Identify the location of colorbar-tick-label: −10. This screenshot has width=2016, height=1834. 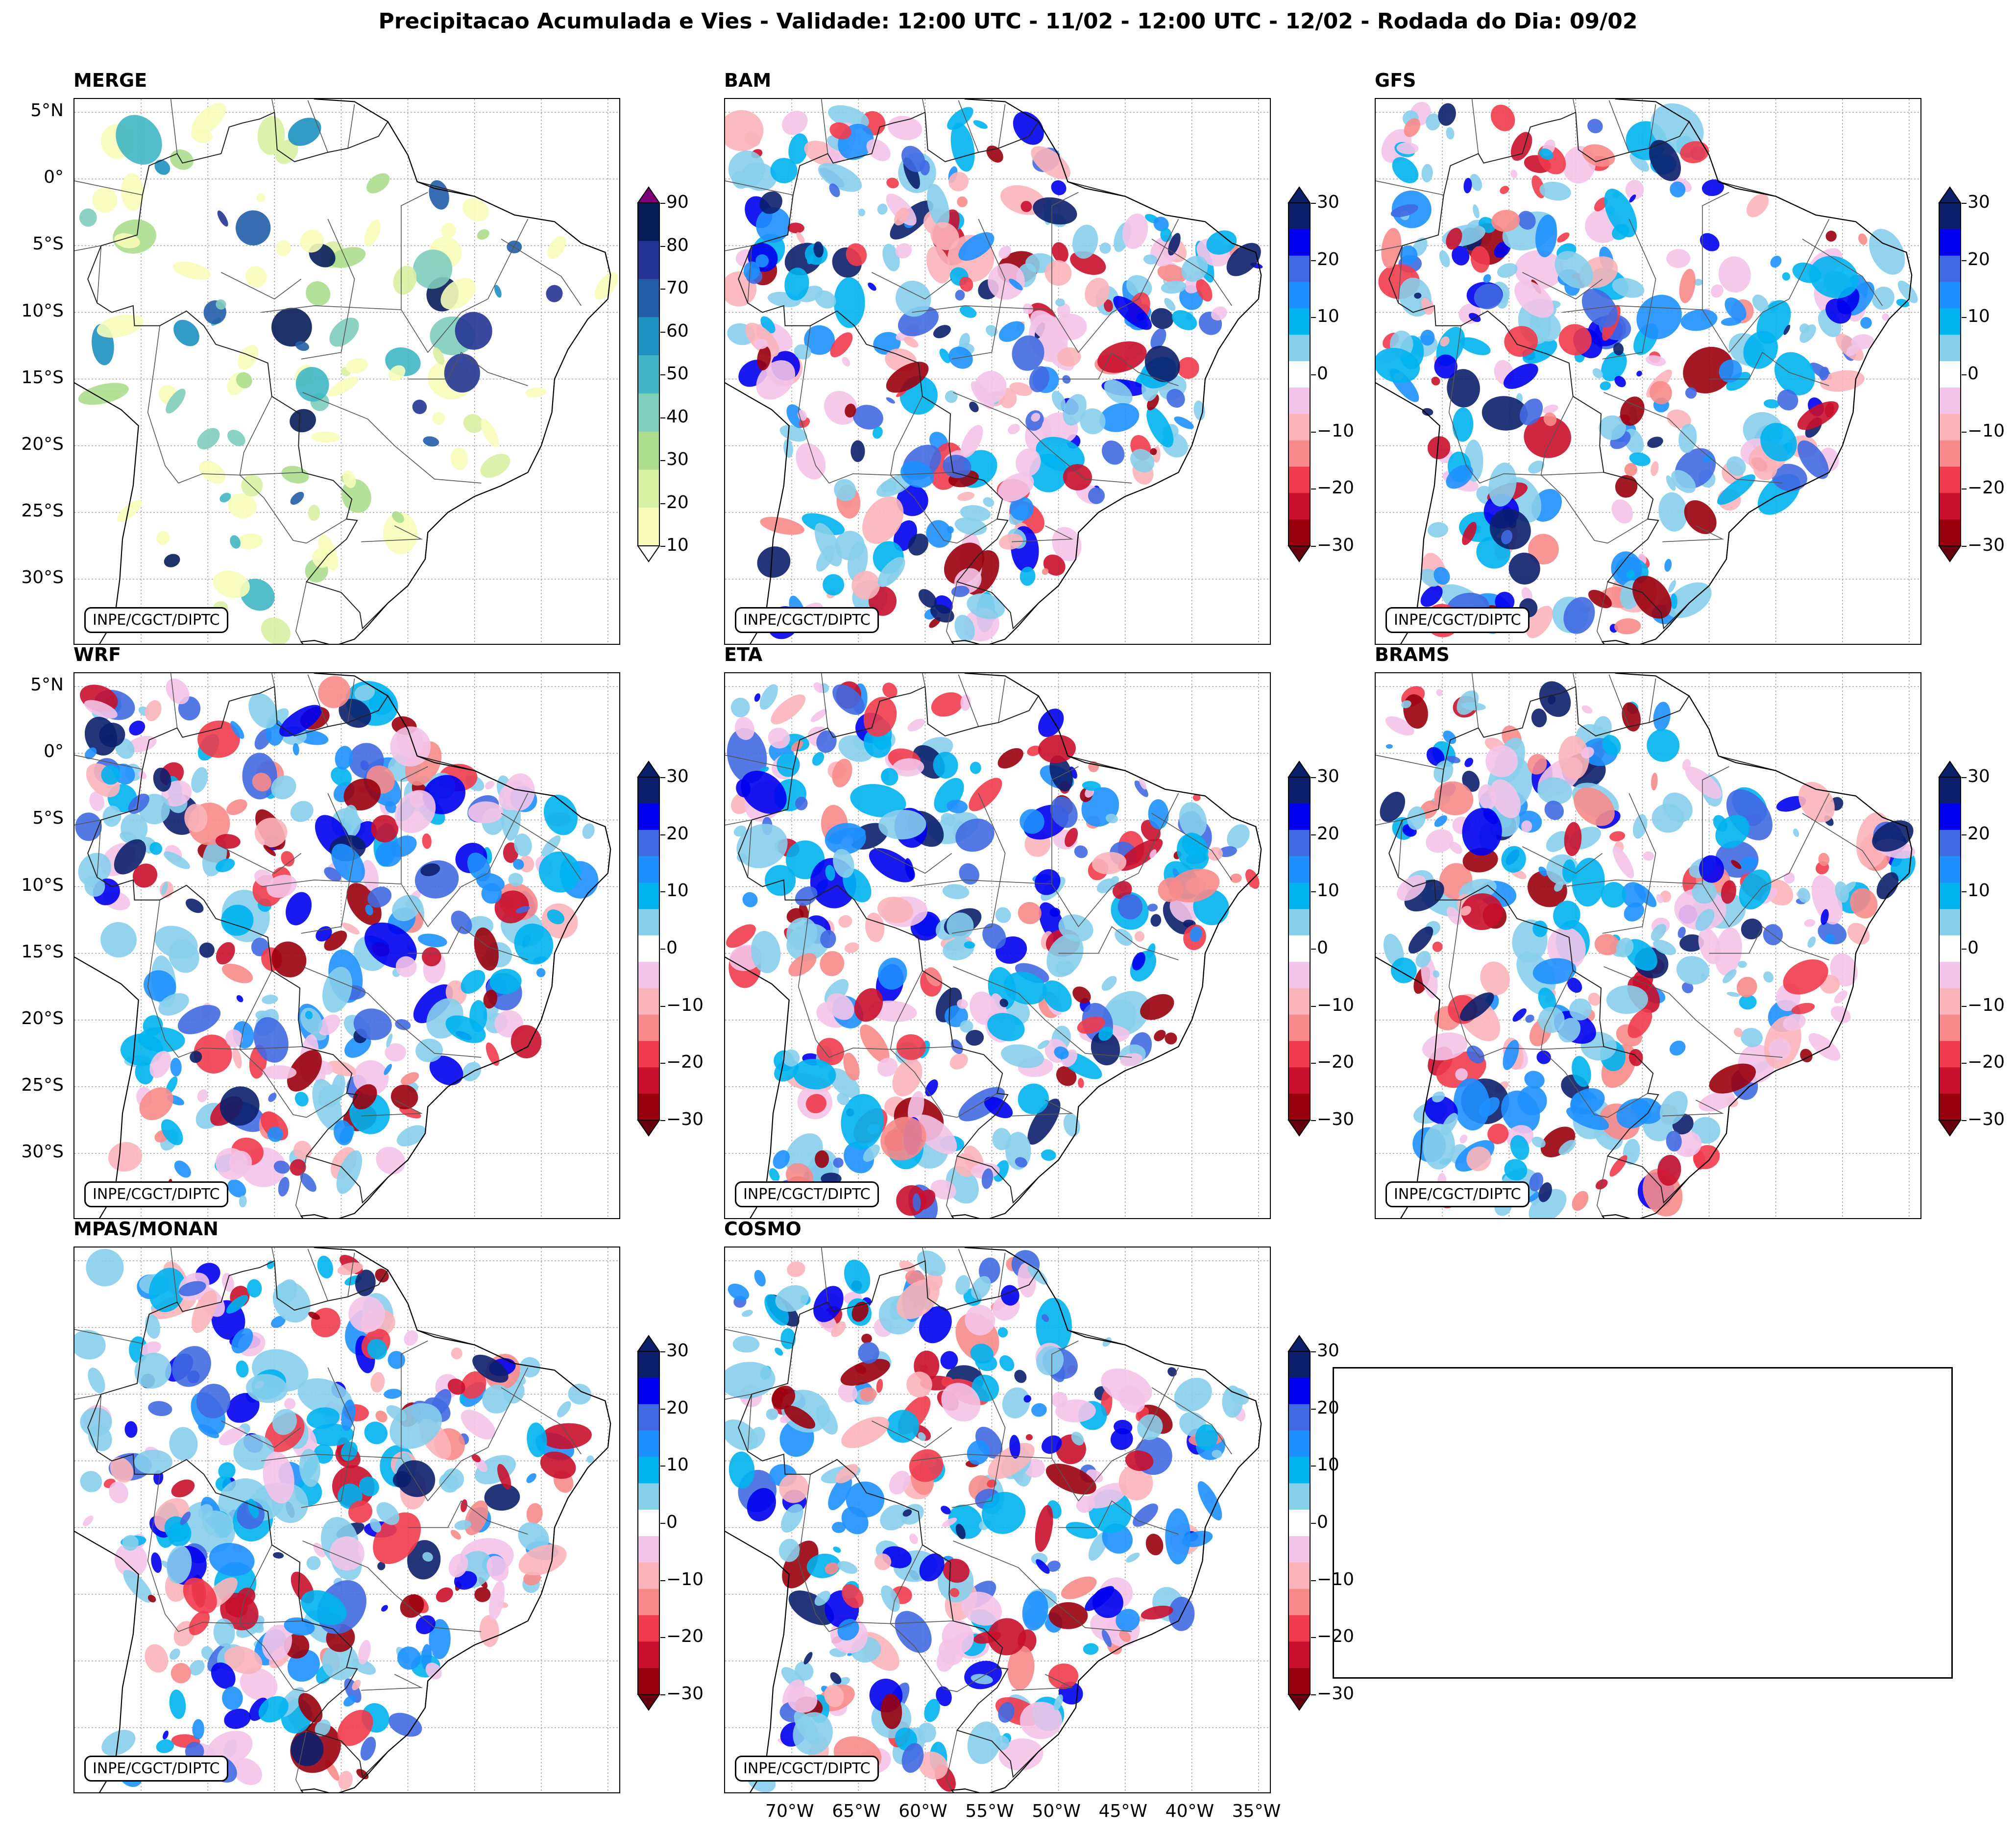
(1986, 430).